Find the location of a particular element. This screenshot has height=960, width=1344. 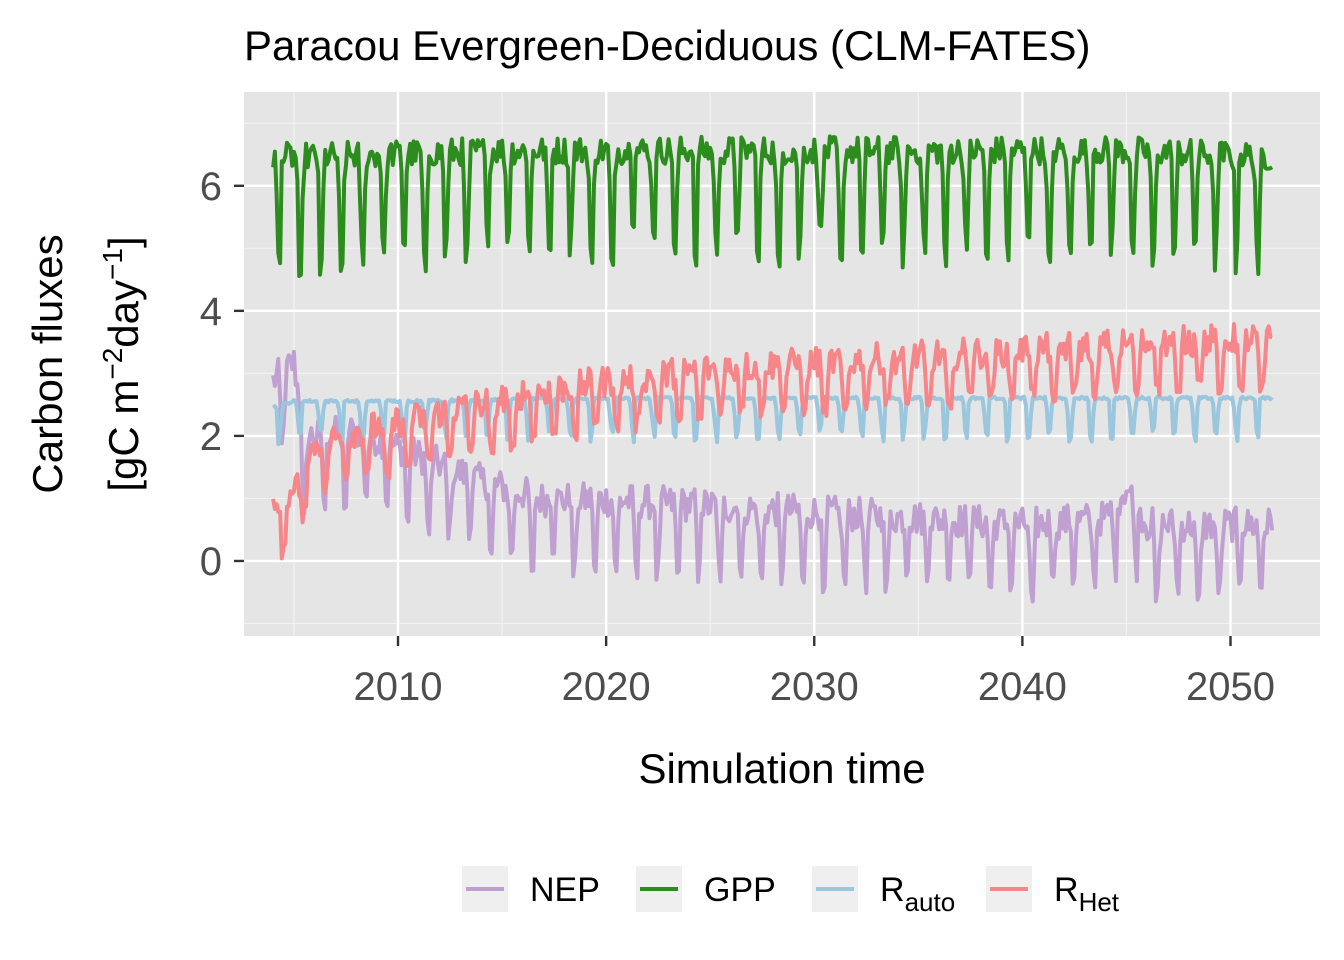

x-tick-label: 2010 is located at coordinates (398, 687).